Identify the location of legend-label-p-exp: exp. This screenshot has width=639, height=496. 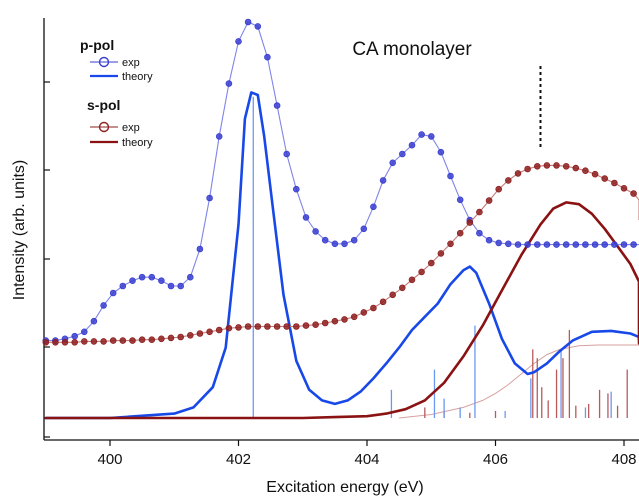
(131, 63).